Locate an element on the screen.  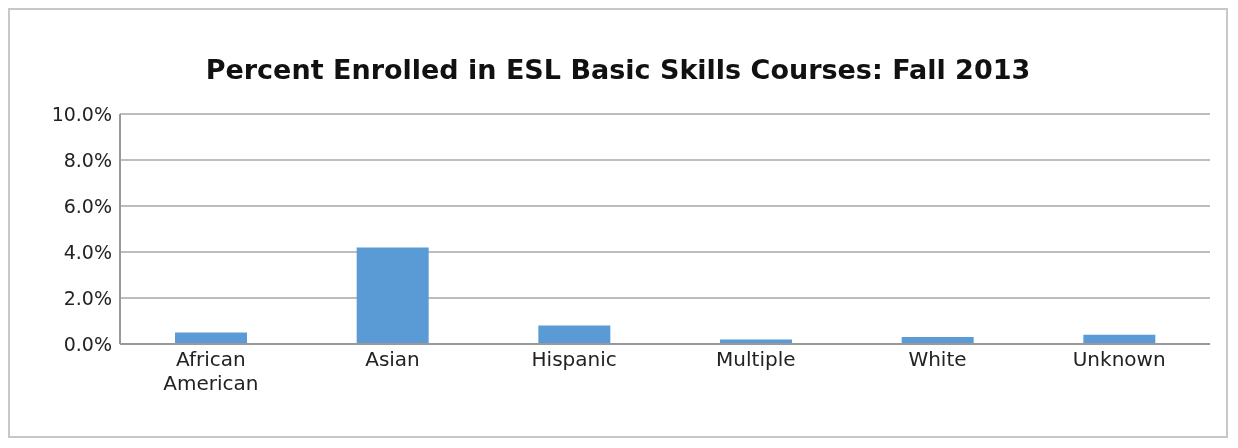
y-tick-label: 2.0% is located at coordinates (87, 297).